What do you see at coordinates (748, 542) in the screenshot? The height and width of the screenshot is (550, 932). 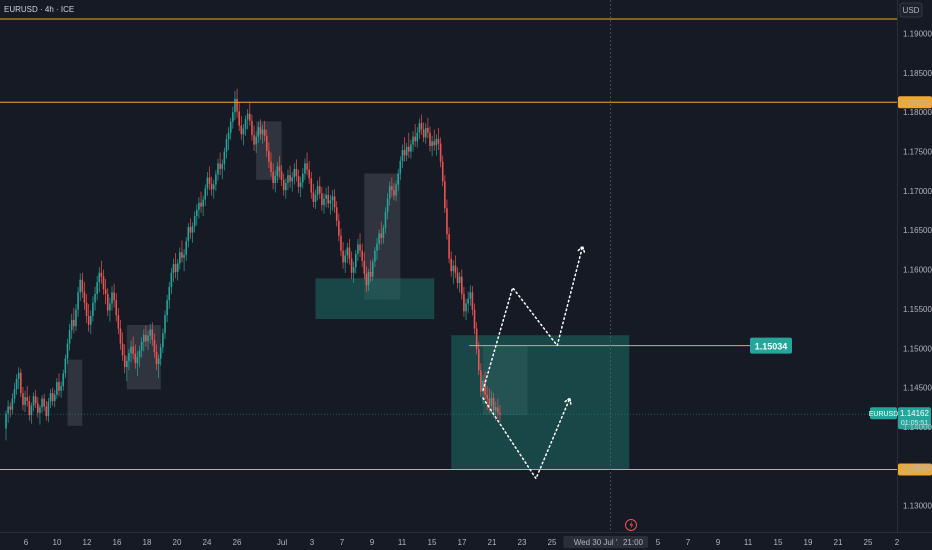 I see `time-tick-label: 11` at bounding box center [748, 542].